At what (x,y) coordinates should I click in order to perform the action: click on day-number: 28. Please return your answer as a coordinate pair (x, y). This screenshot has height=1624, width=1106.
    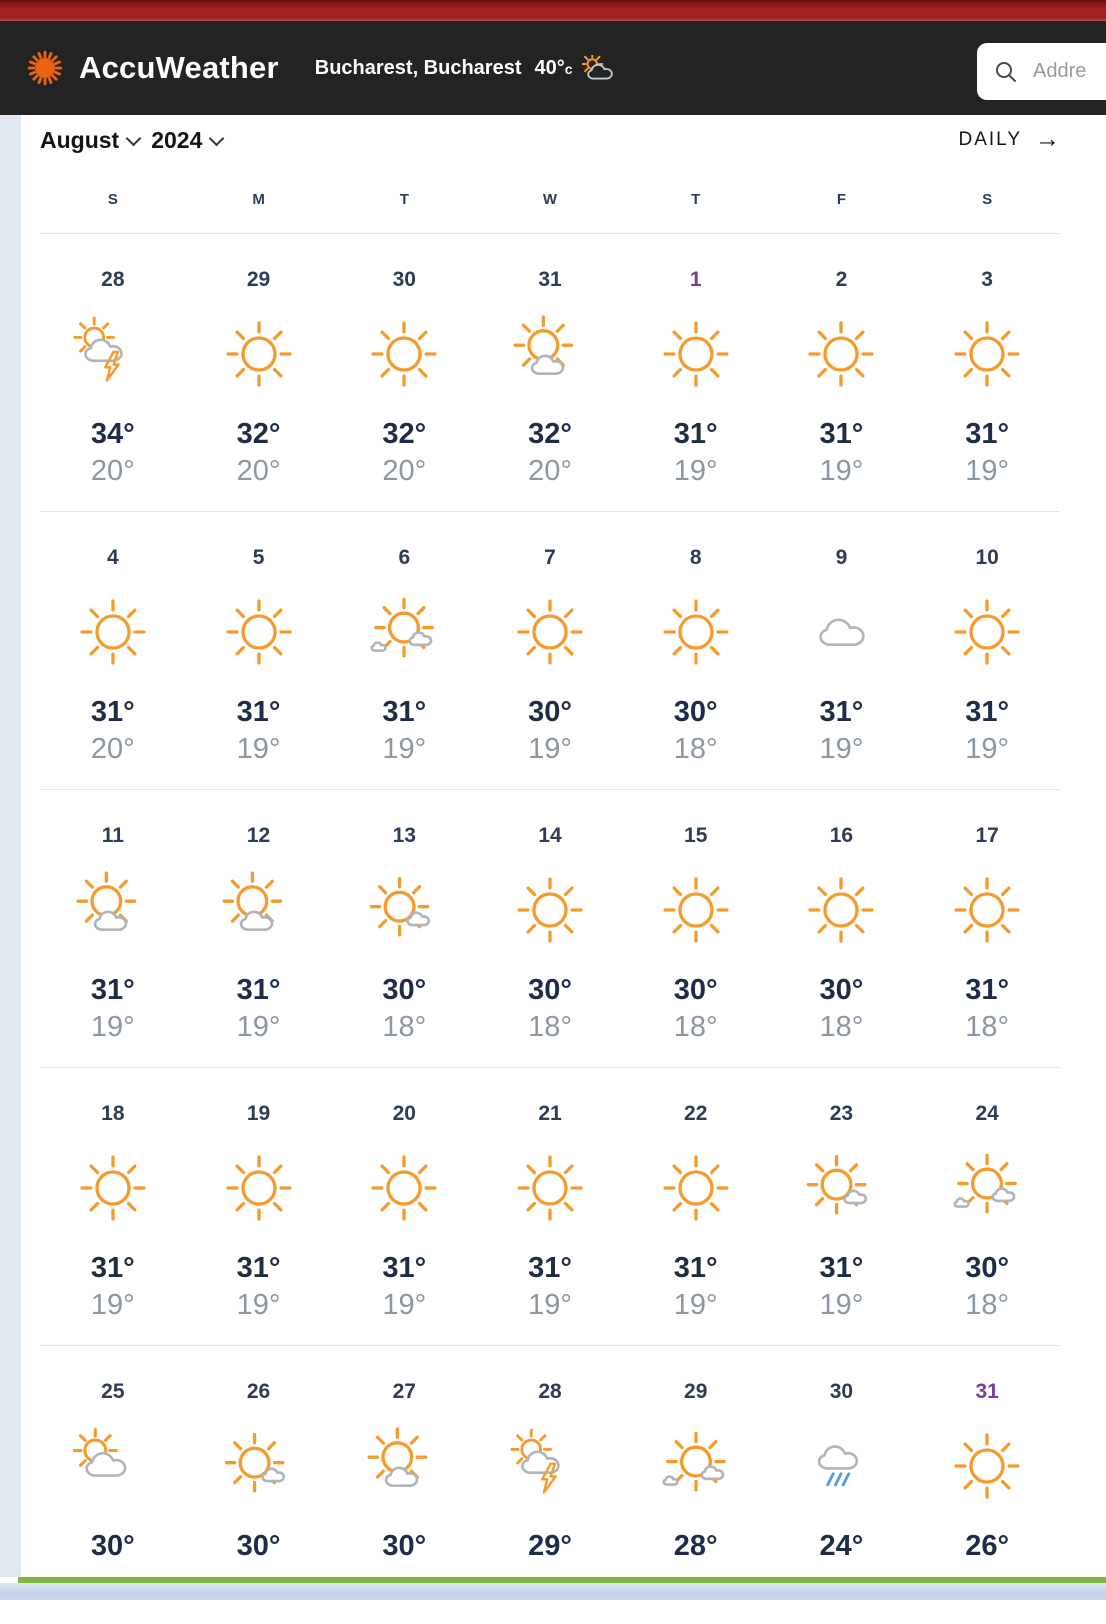
    Looking at the image, I should click on (113, 279).